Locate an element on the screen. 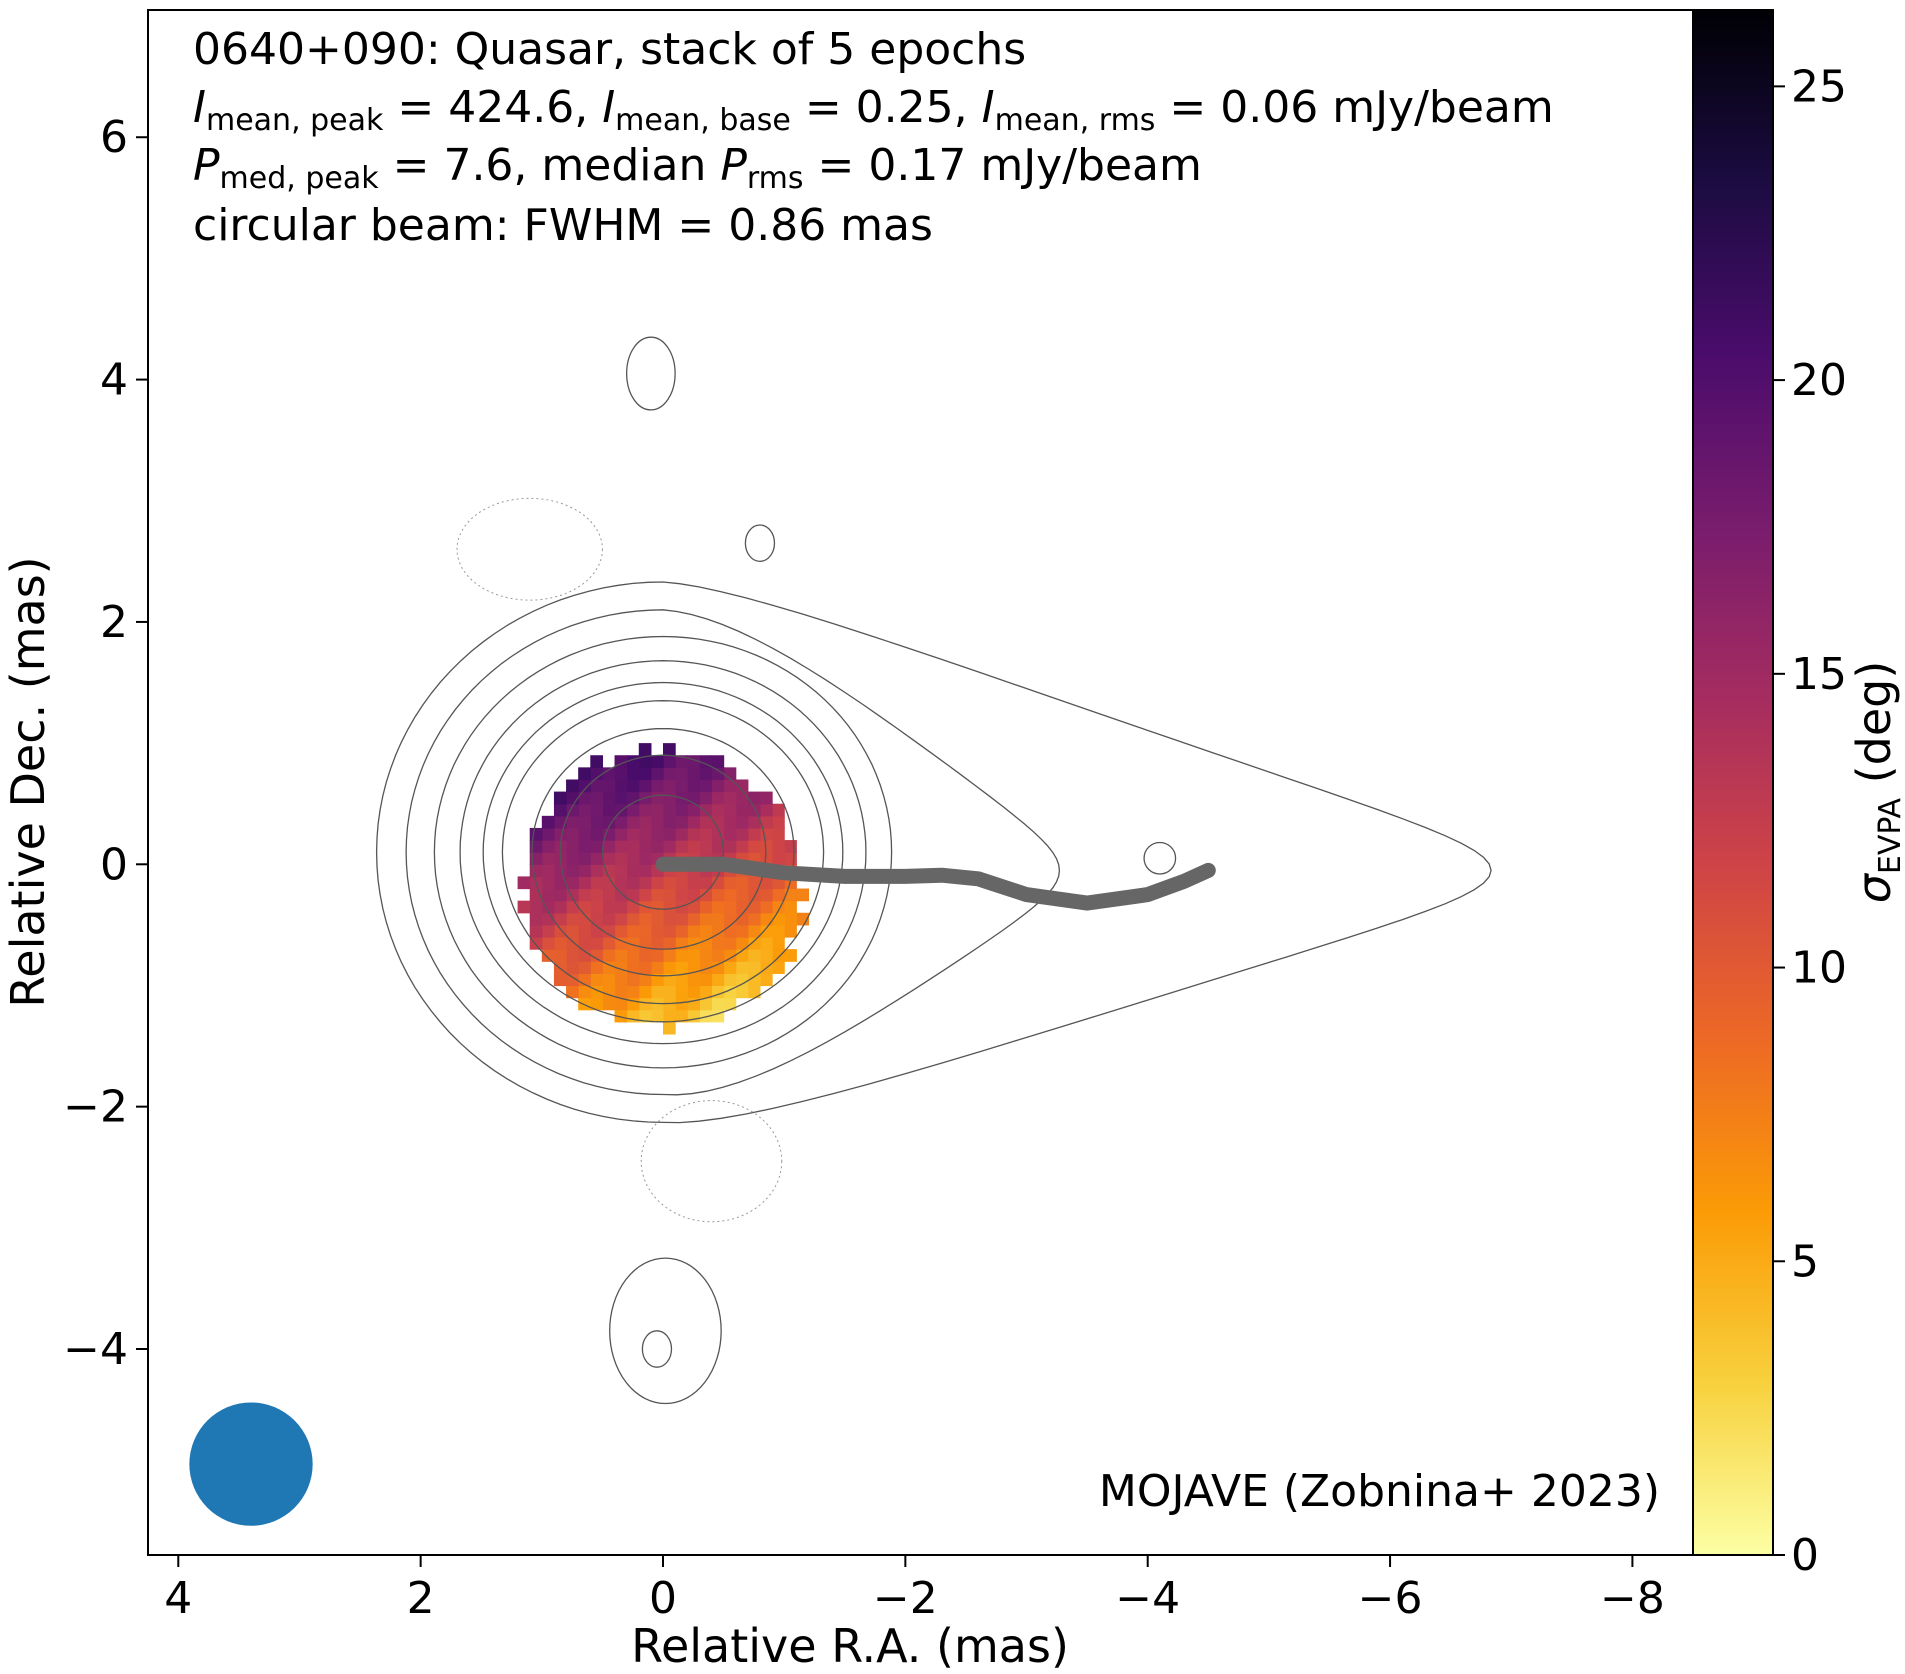  contour-level is located at coordinates (663, 852).